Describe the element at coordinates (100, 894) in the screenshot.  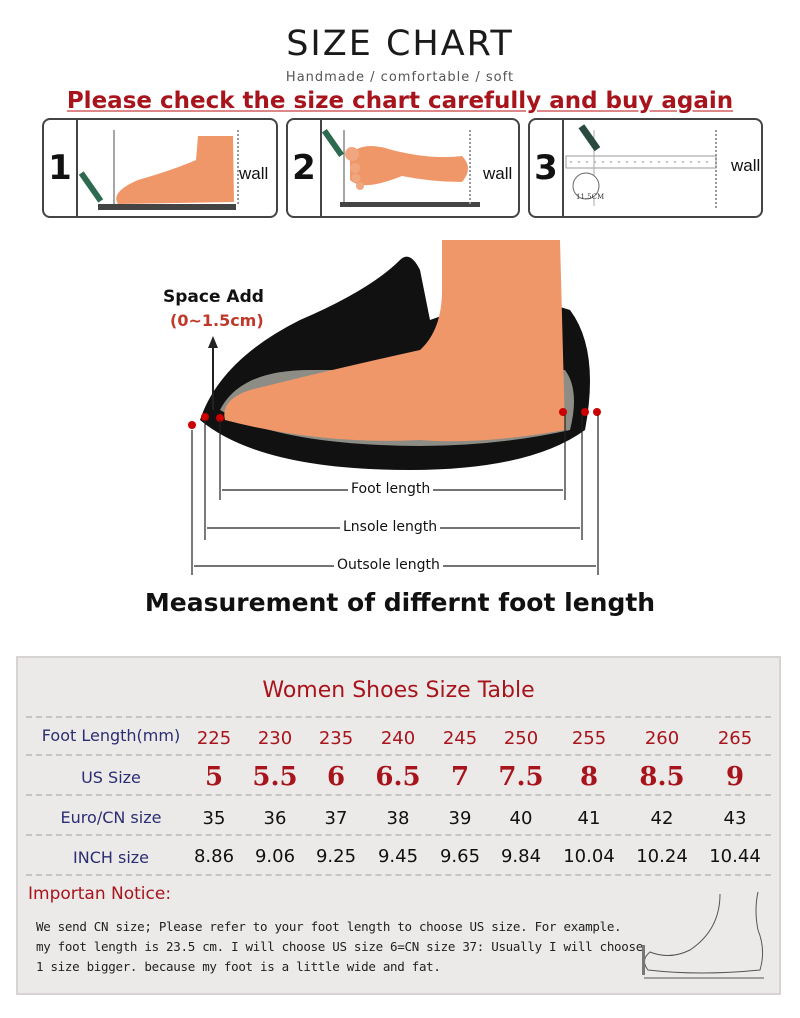
I see `notice-title: Importan Notice:` at that location.